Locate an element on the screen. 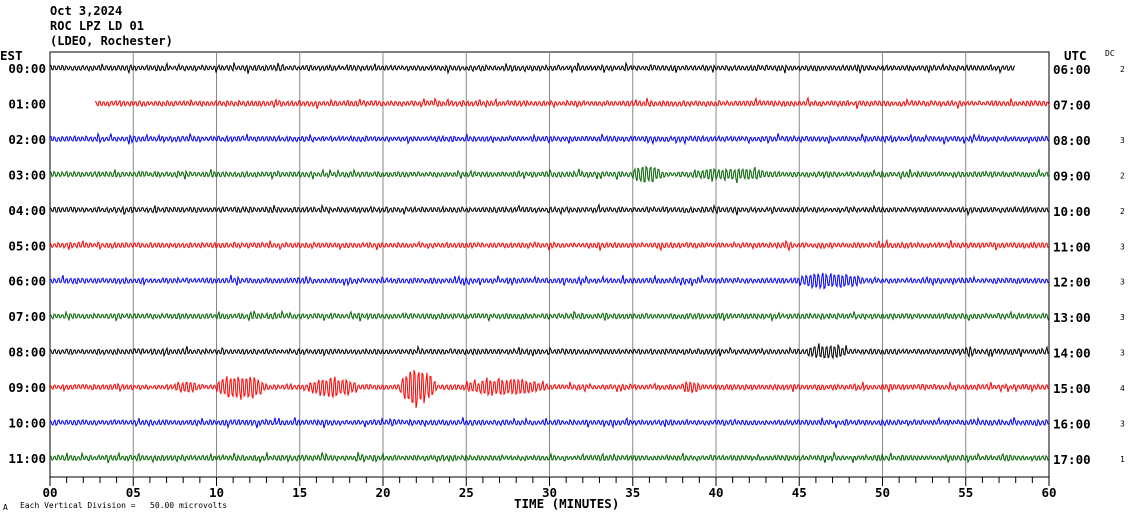 The height and width of the screenshot is (519, 1130). station-label: ROC LPZ LD 01 is located at coordinates (97, 26).